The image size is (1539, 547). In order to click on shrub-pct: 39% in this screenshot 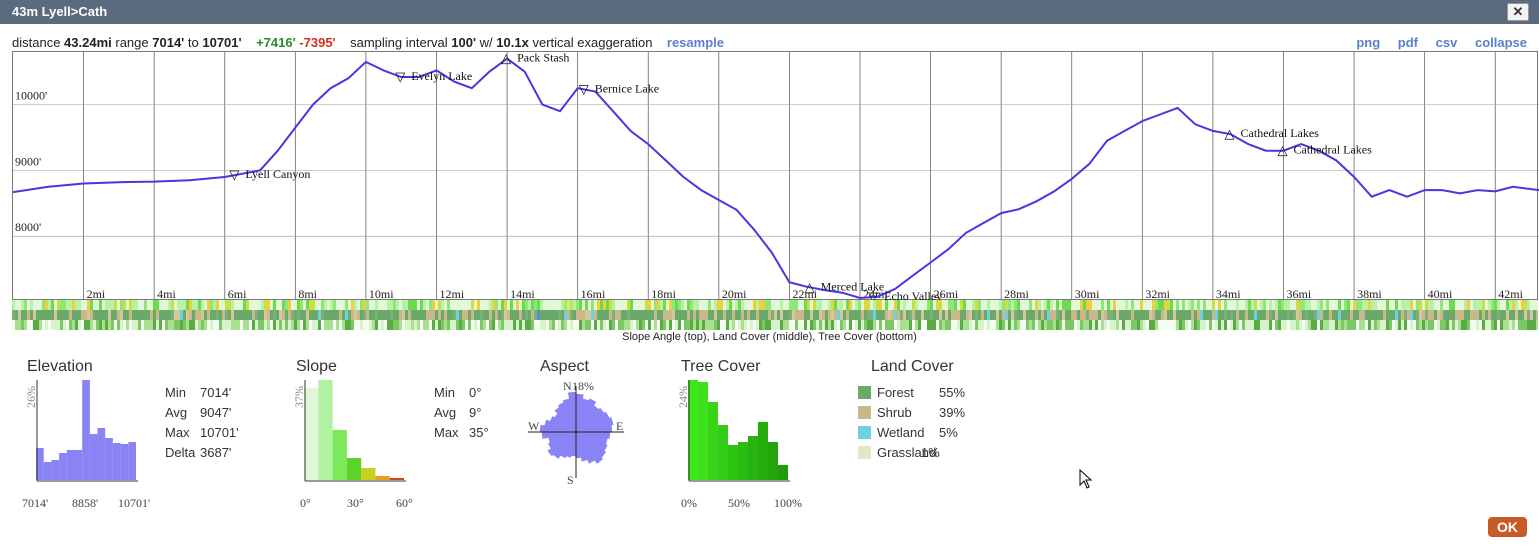, I will do `click(952, 412)`.